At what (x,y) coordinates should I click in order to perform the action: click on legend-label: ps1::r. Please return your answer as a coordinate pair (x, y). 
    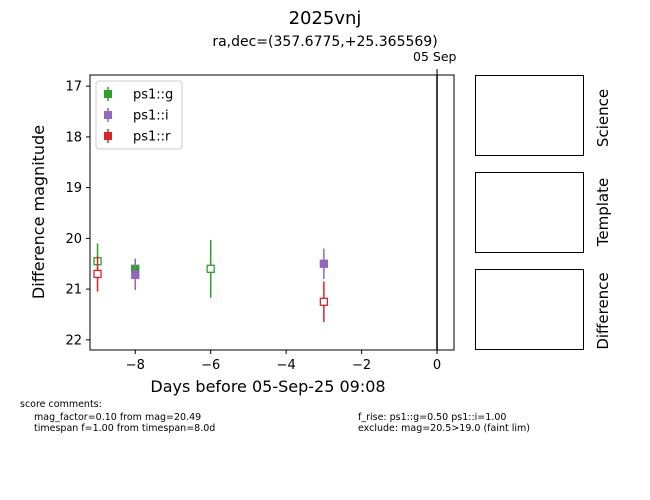
    Looking at the image, I should click on (152, 137).